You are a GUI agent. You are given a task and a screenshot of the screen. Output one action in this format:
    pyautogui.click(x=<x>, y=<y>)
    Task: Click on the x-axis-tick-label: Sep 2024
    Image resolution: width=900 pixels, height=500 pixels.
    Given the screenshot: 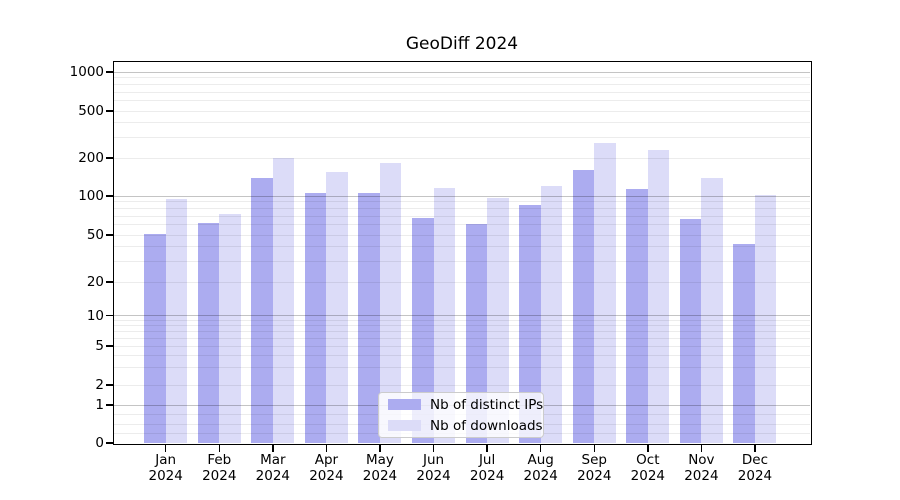 What is the action you would take?
    pyautogui.click(x=594, y=468)
    